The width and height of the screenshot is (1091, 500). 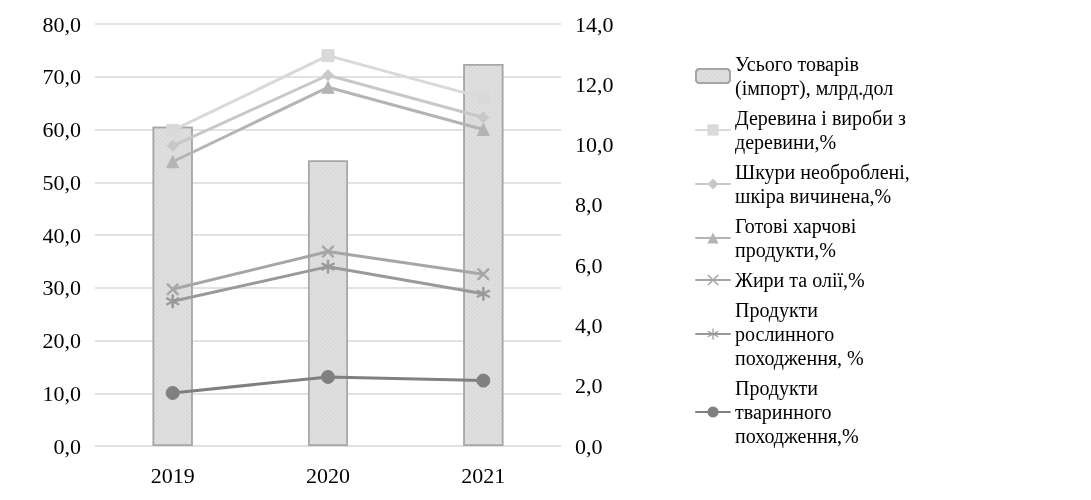 I want to click on y-tick-label: 0,0, so click(x=67, y=446).